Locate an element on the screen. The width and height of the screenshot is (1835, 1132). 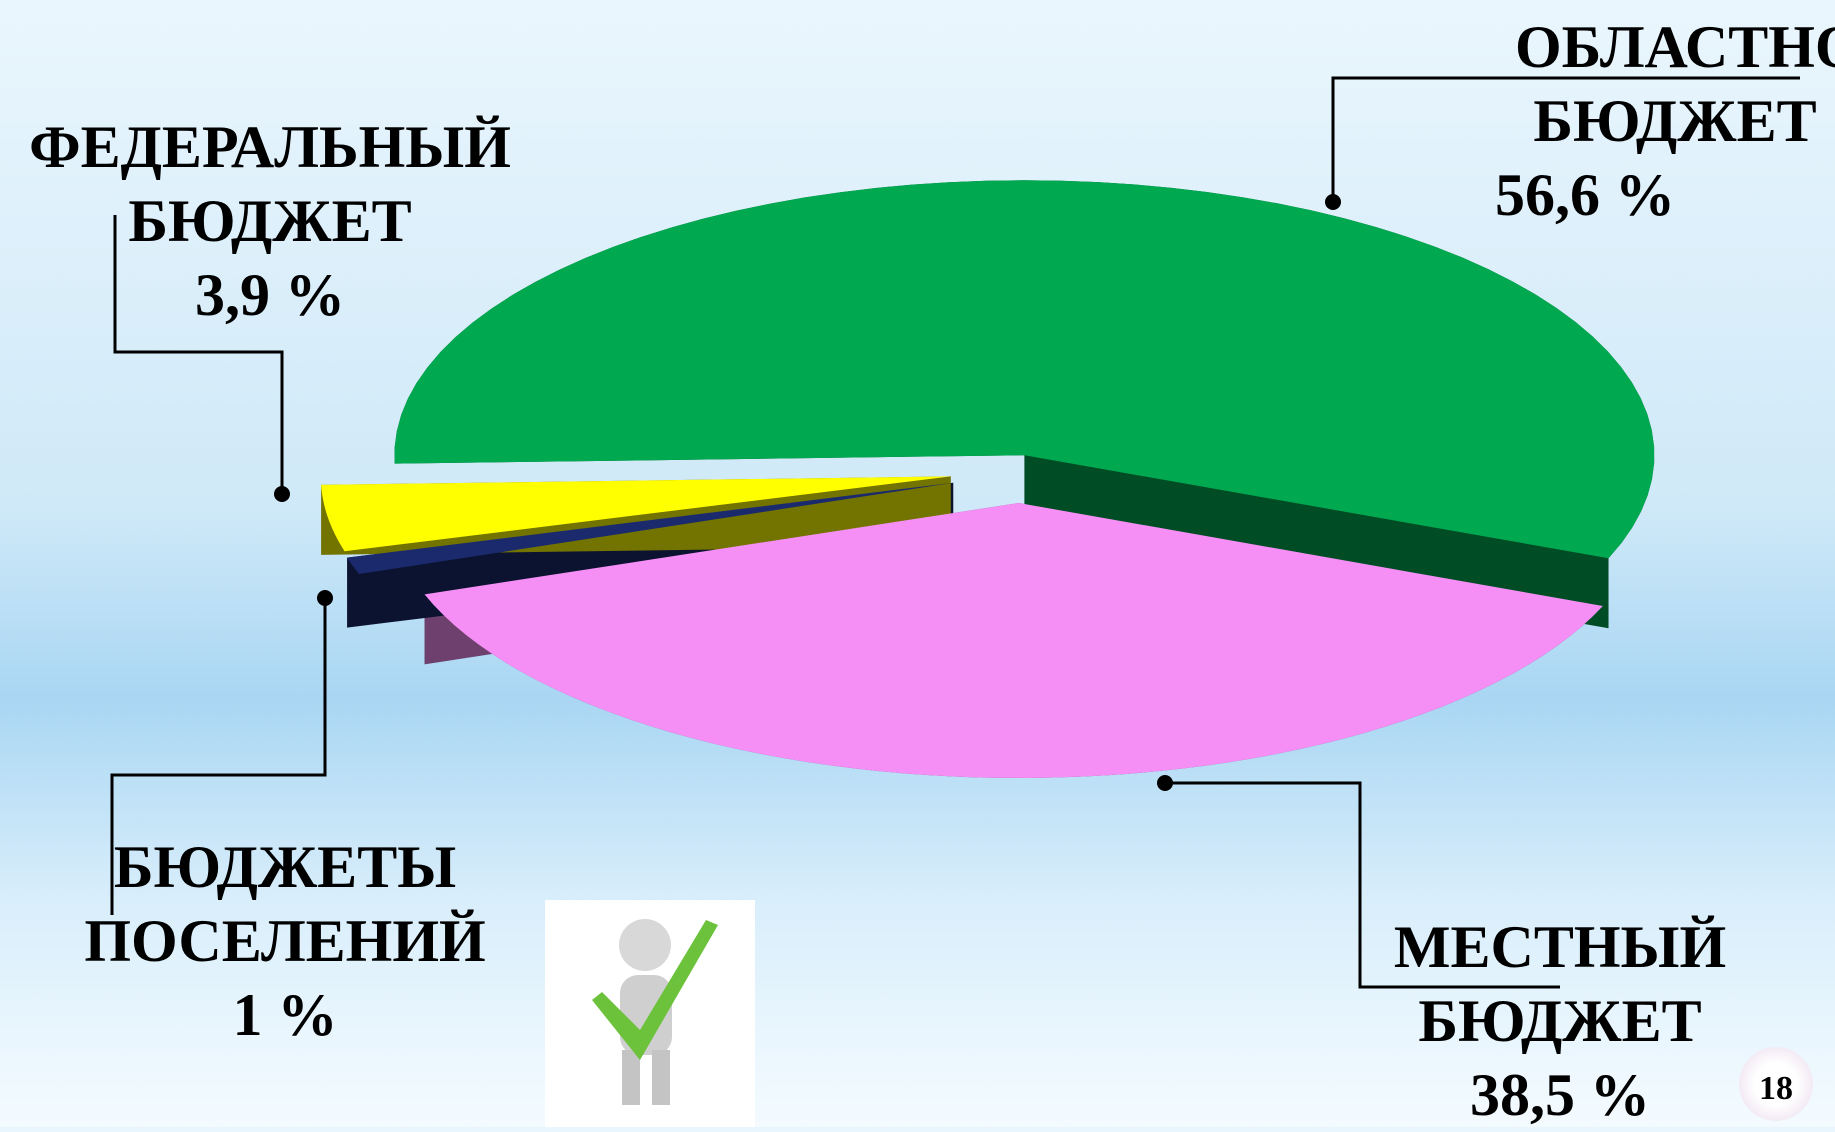
category-label: МЕСТНЫЙ БЮДЖЕТ is located at coordinates (1560, 984).